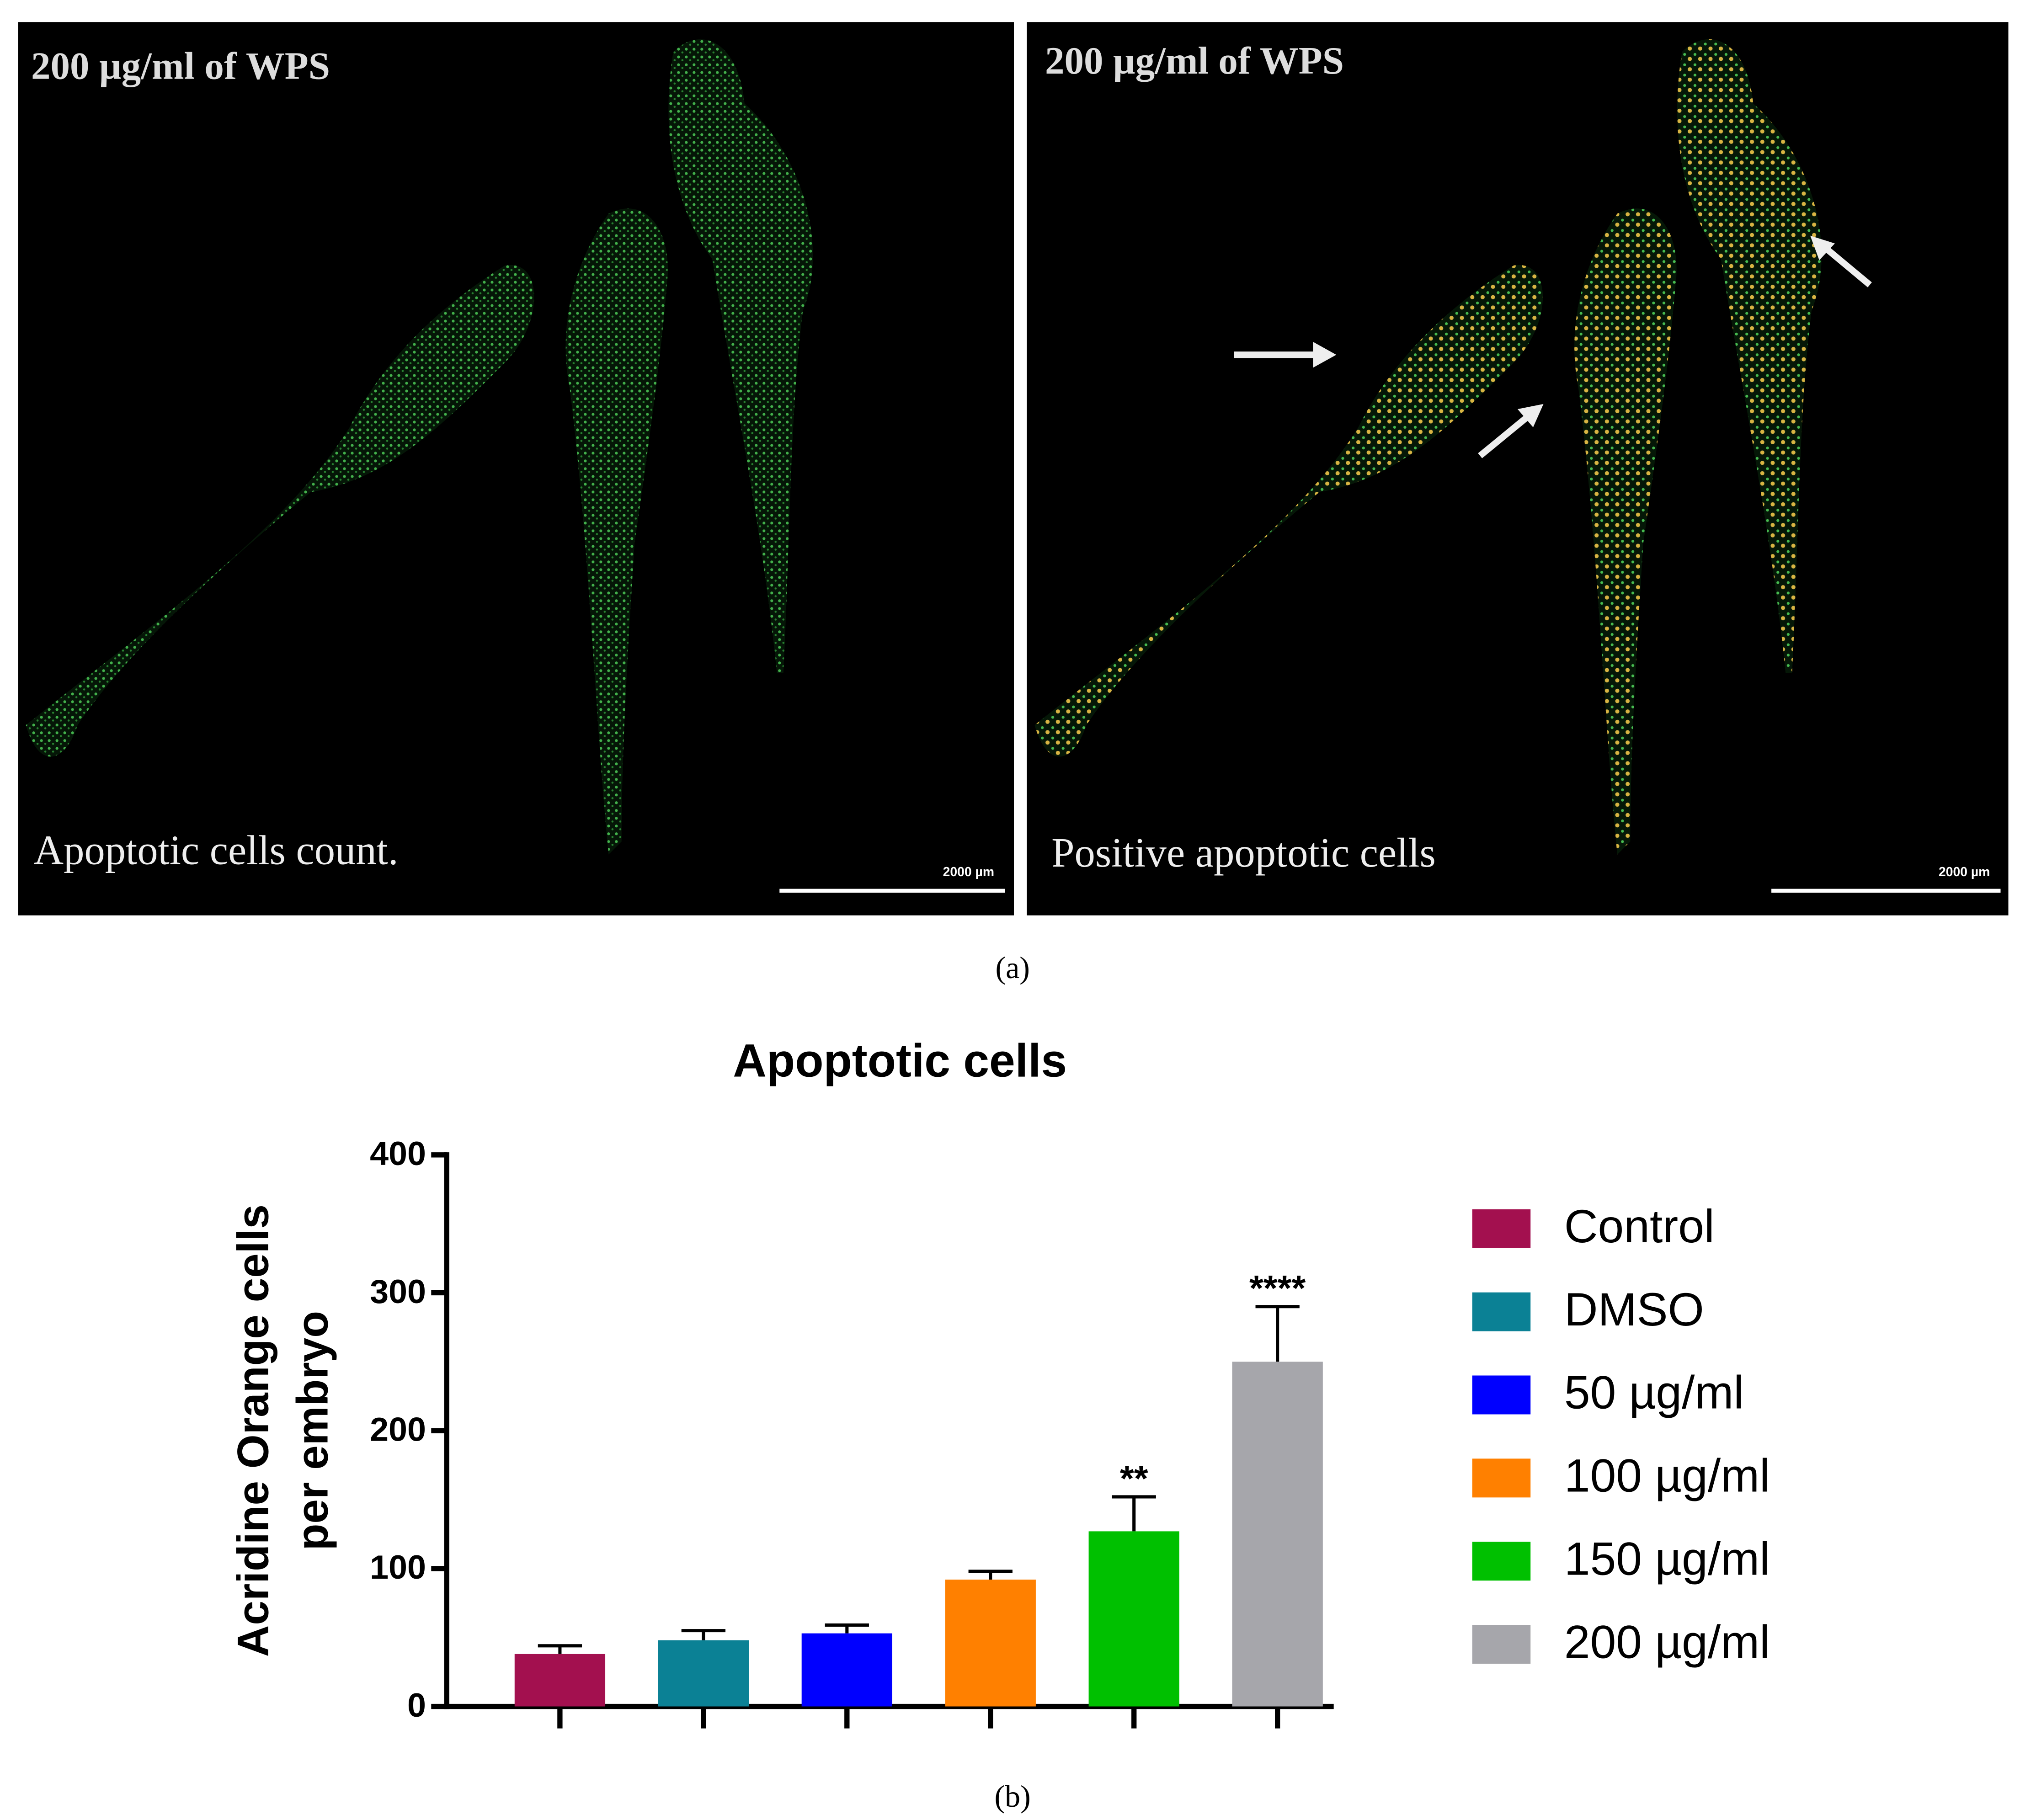  I want to click on panel-caption: Positive apoptotic cells, so click(1243, 853).